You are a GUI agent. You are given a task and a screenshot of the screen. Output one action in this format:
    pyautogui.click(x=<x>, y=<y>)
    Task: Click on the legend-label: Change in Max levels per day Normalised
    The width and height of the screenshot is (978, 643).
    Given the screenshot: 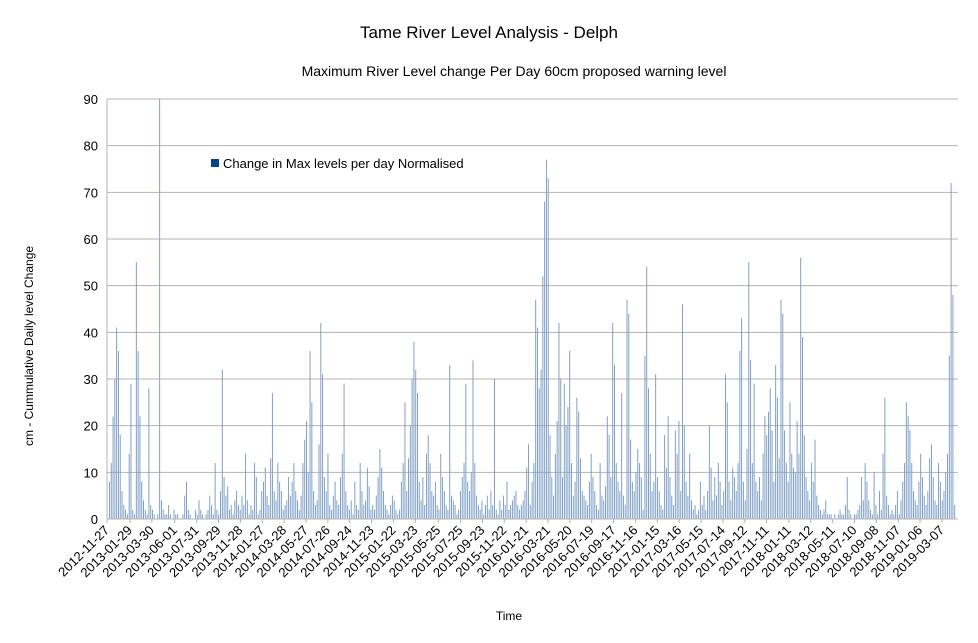 What is the action you would take?
    pyautogui.click(x=343, y=163)
    